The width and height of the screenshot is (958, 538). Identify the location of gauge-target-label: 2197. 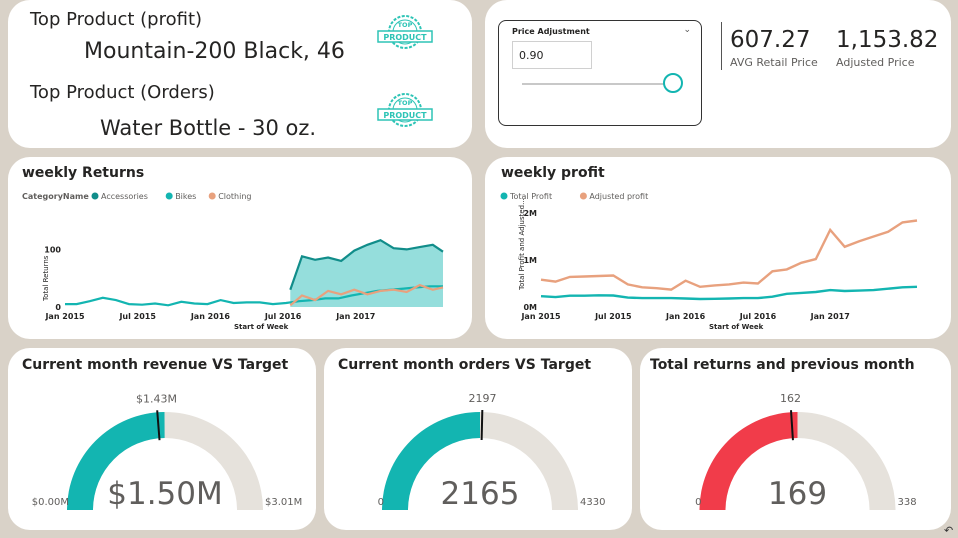
(483, 398).